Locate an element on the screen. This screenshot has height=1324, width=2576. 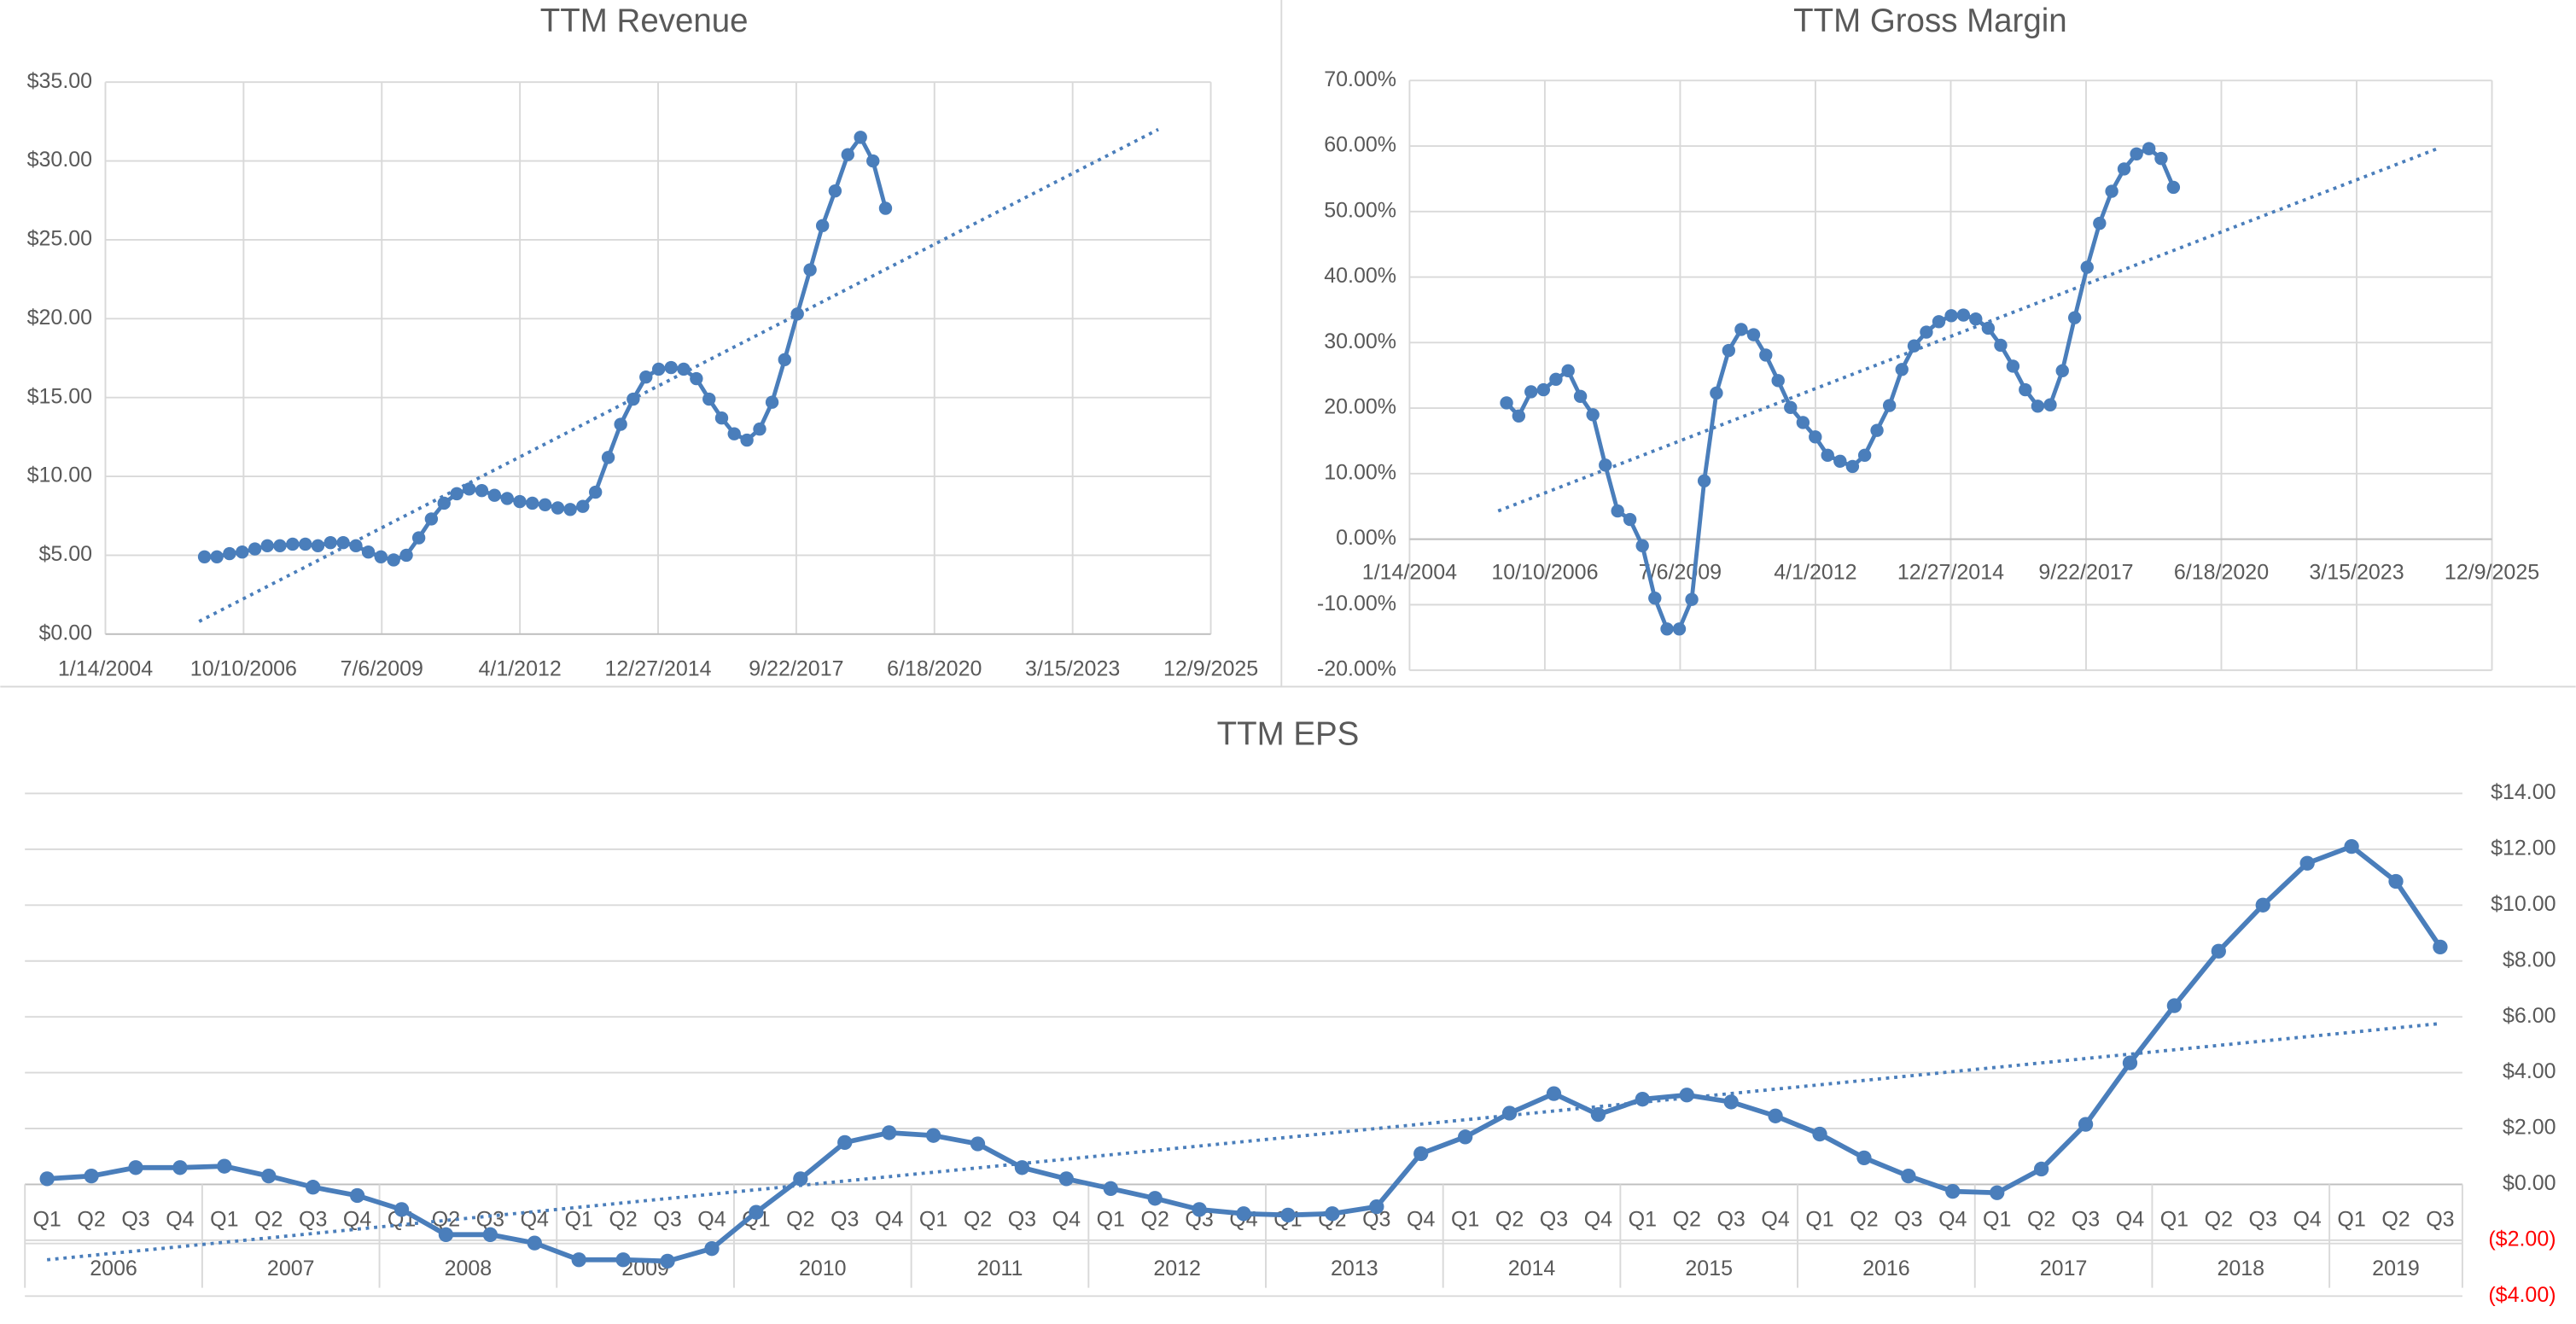
y-tick-label: $6.00 is located at coordinates (2529, 1016).